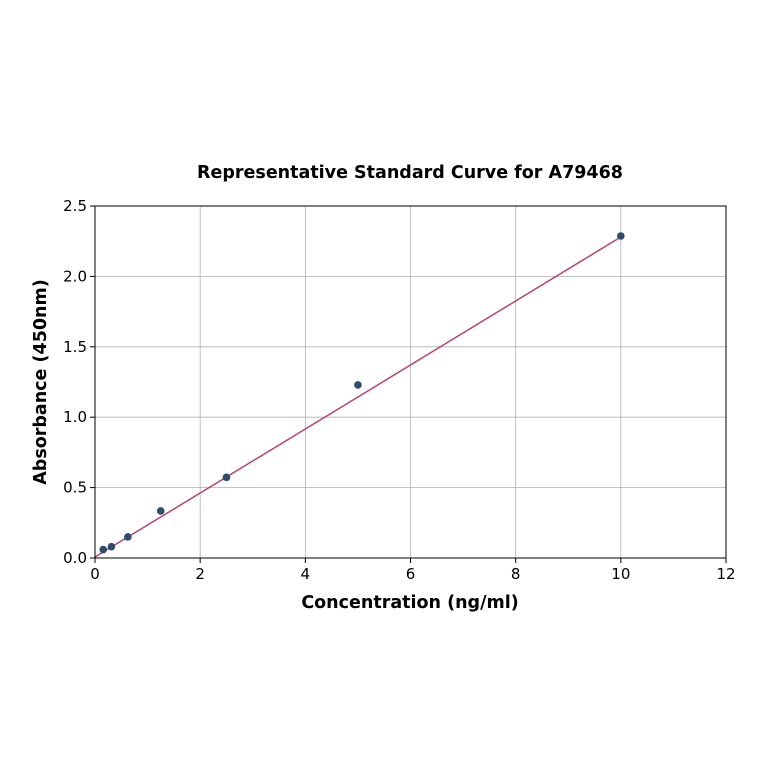 This screenshot has height=764, width=764. Describe the element at coordinates (409, 603) in the screenshot. I see `x-axis-label: Concentration (ng/ml)` at that location.